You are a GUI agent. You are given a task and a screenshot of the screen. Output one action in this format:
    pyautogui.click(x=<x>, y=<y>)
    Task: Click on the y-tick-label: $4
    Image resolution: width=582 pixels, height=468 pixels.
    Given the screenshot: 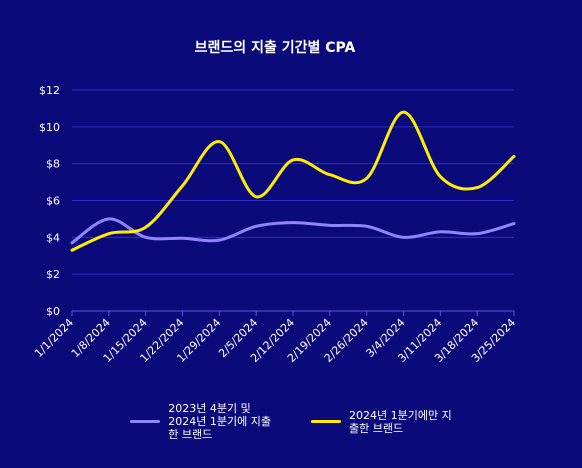 What is the action you would take?
    pyautogui.click(x=53, y=237)
    